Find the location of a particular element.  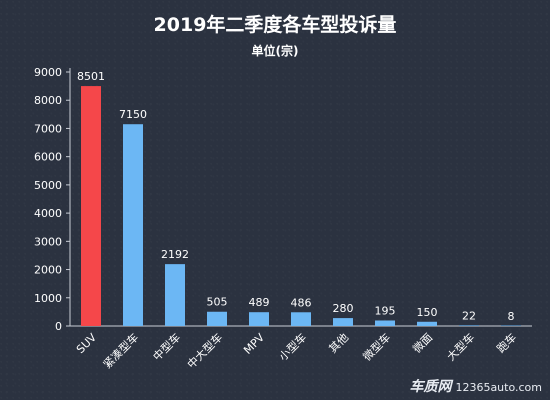

data-label: 489 is located at coordinates (259, 302).